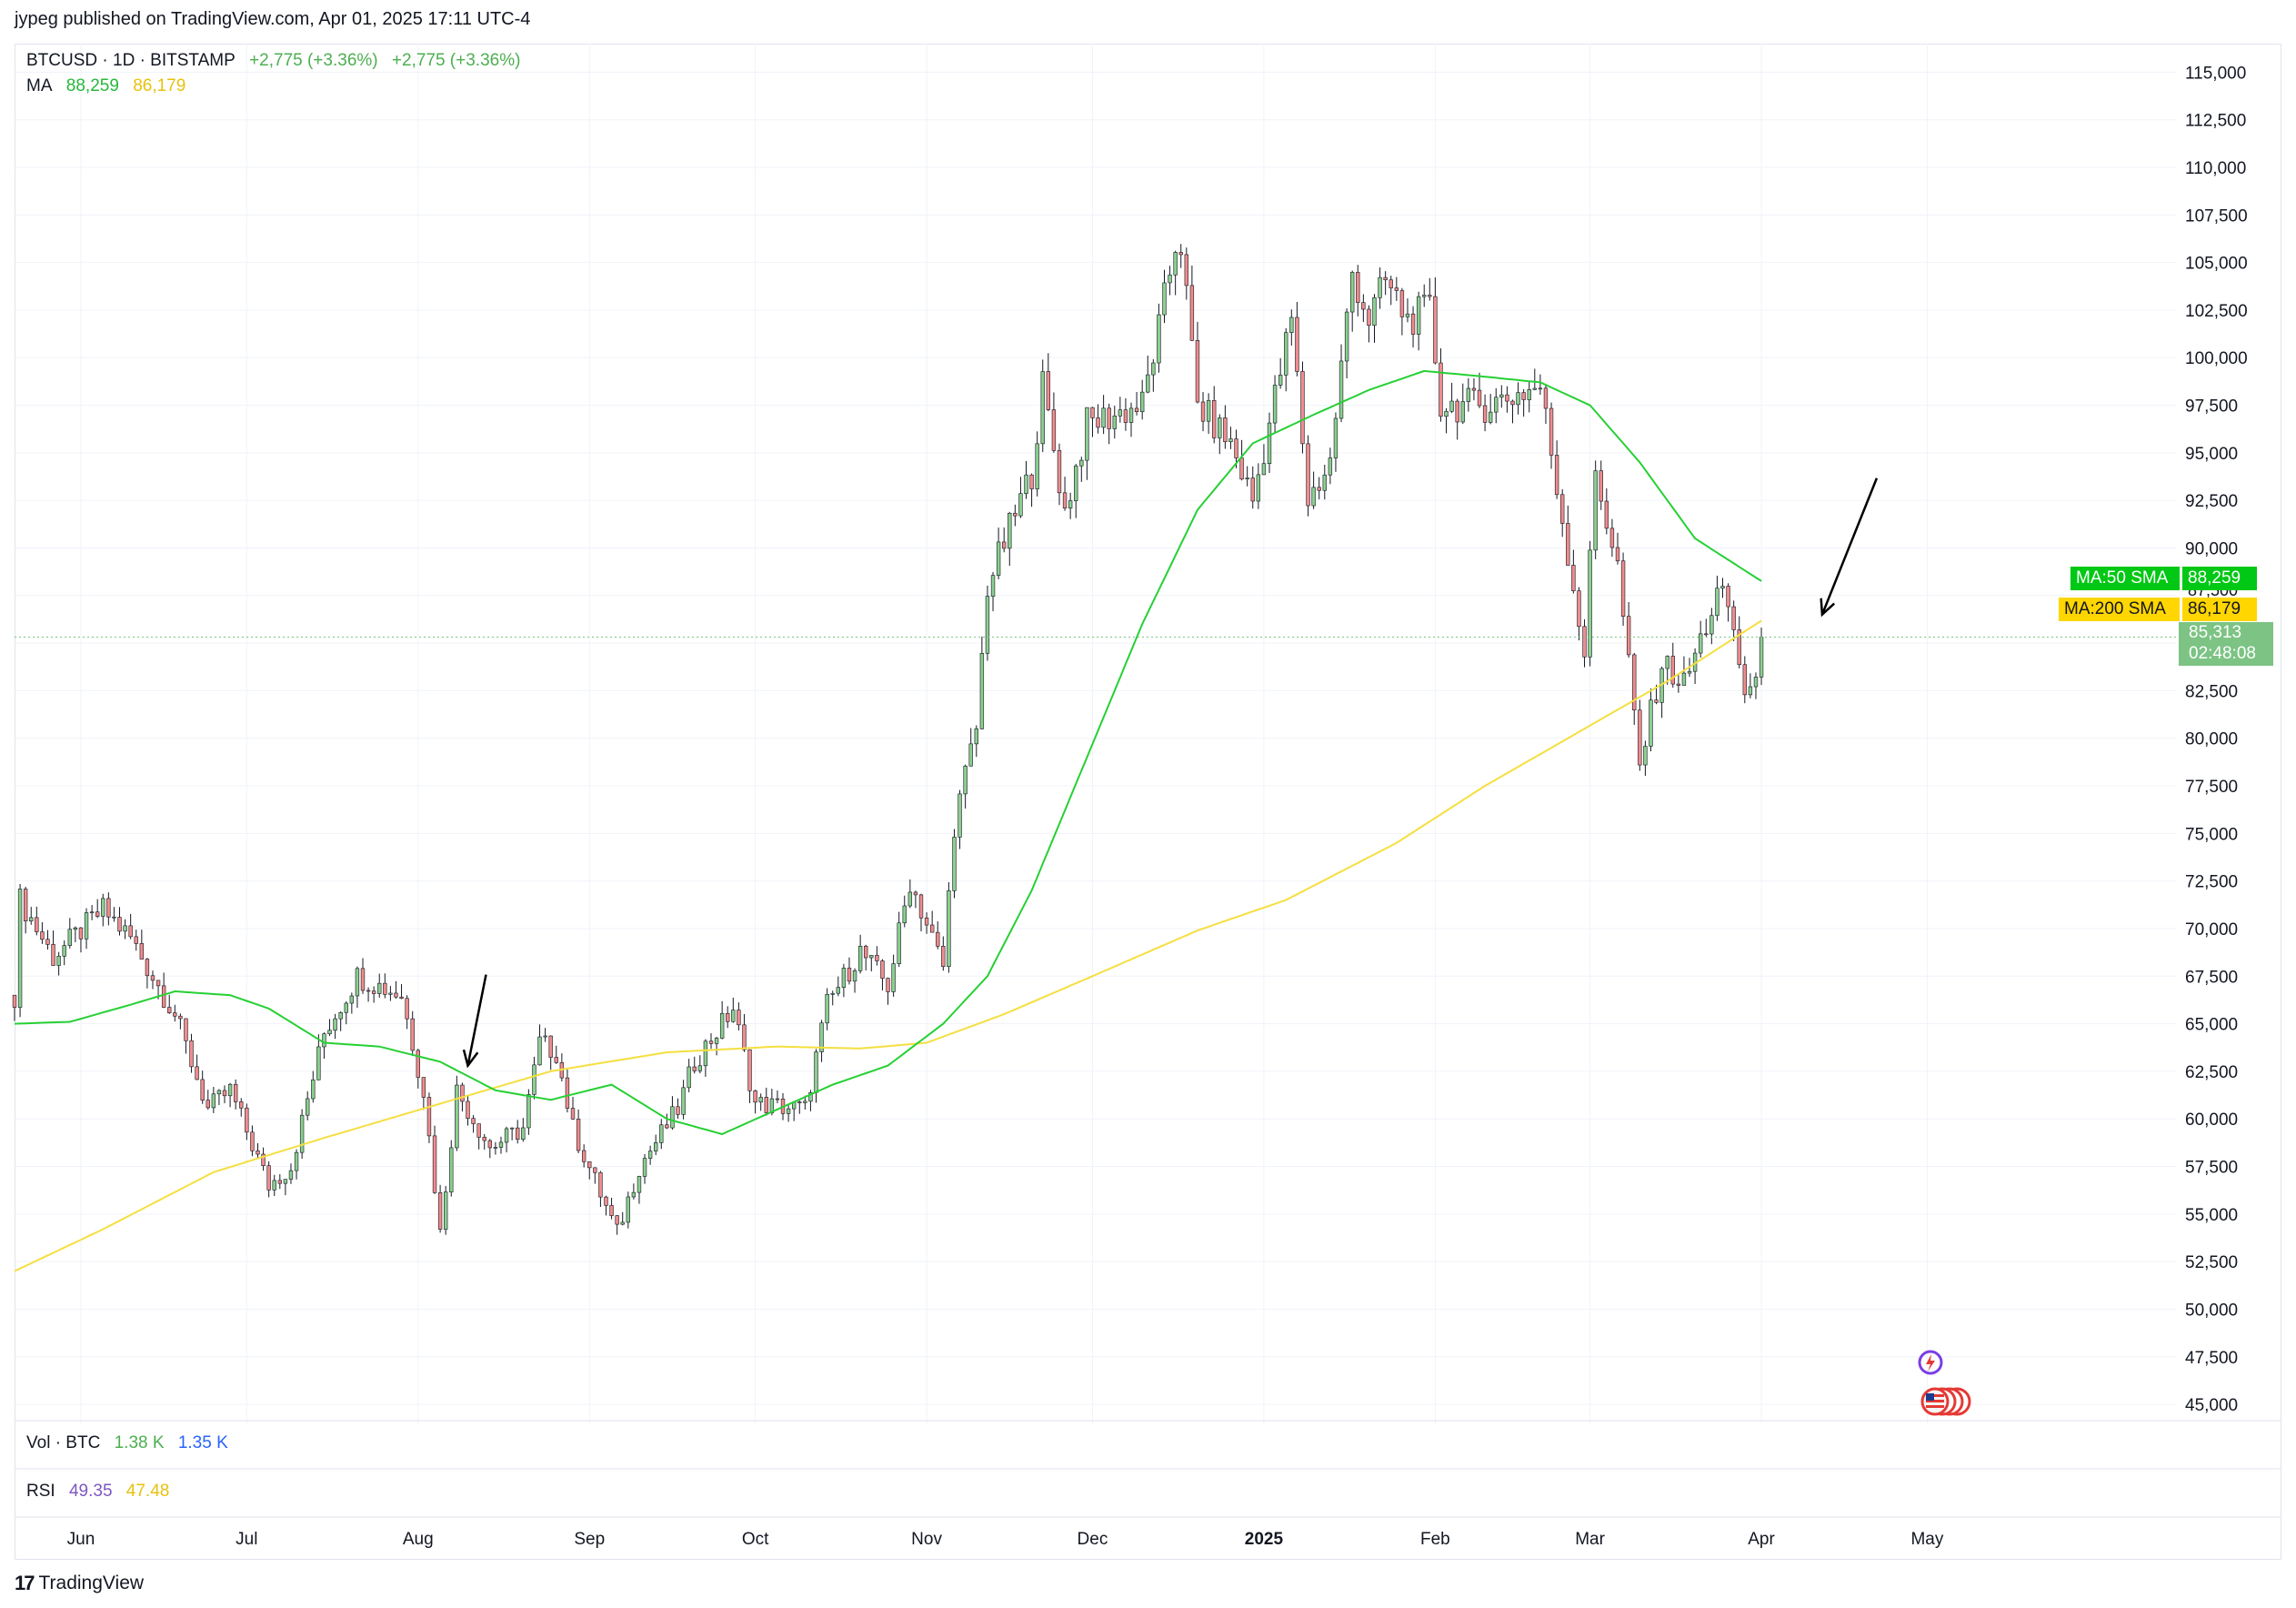 This screenshot has height=1608, width=2296. I want to click on y-tick-label: 105,000, so click(2217, 264).